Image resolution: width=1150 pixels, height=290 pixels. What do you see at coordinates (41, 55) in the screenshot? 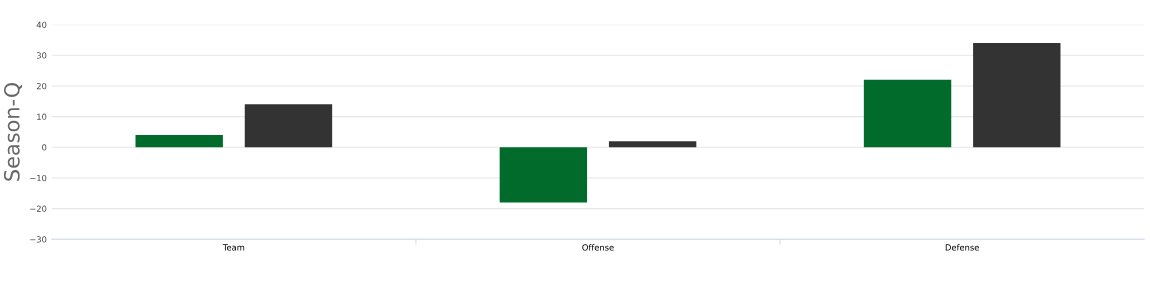
I see `y-tick-label: 30` at bounding box center [41, 55].